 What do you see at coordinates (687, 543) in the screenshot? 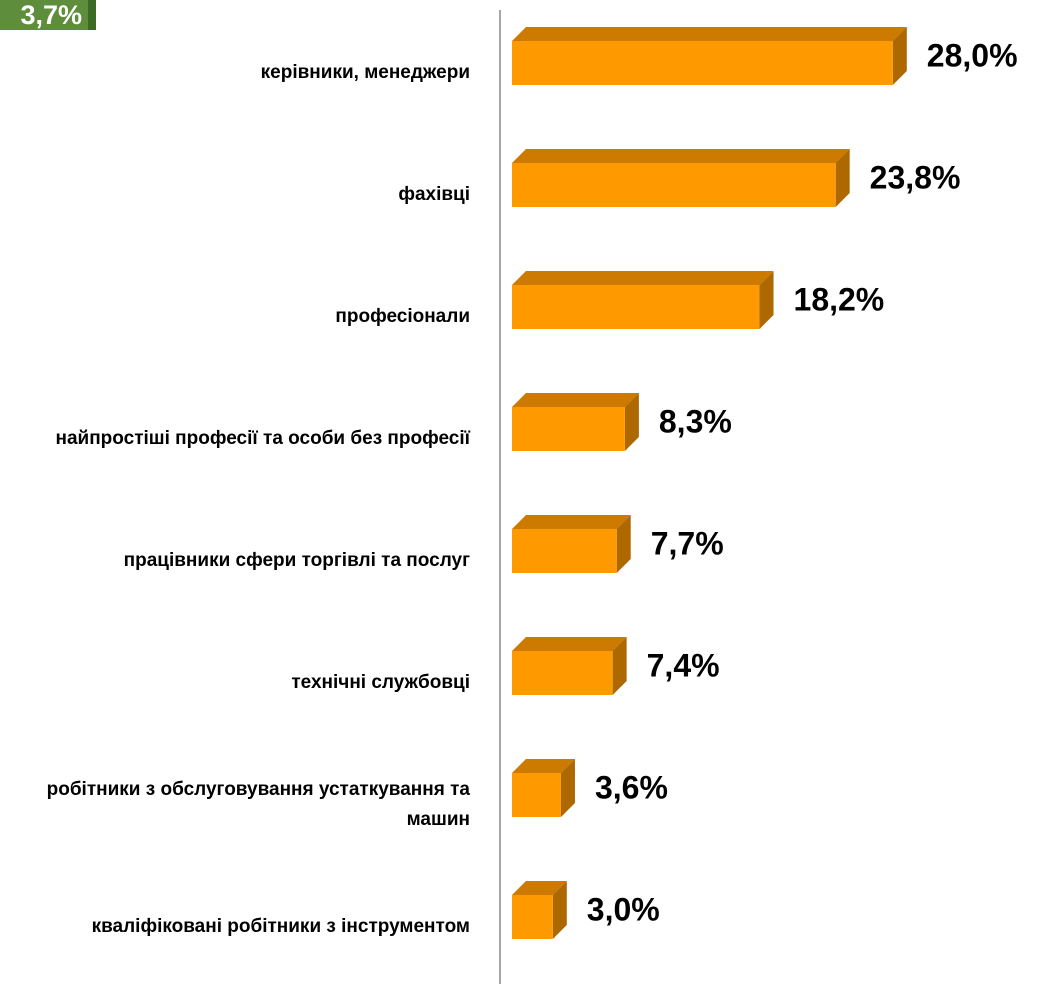
I see `value-label: 7,7%` at bounding box center [687, 543].